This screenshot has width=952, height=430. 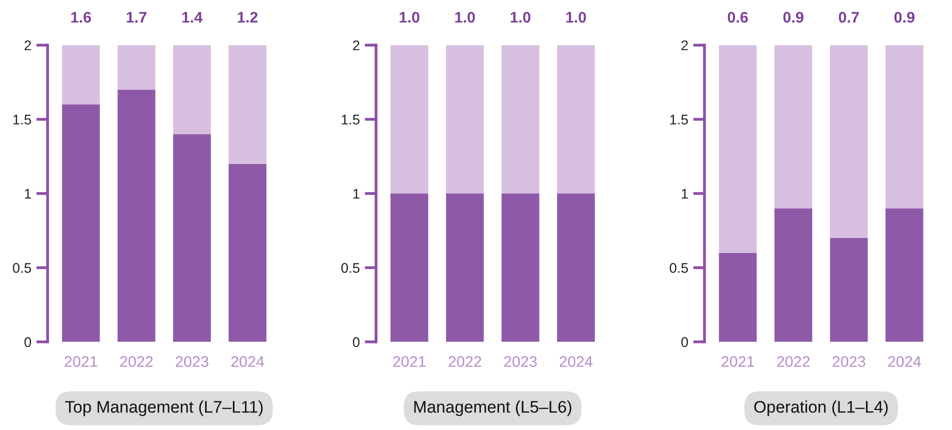 I want to click on x-axis-title: Operation (L1–L4), so click(x=821, y=408).